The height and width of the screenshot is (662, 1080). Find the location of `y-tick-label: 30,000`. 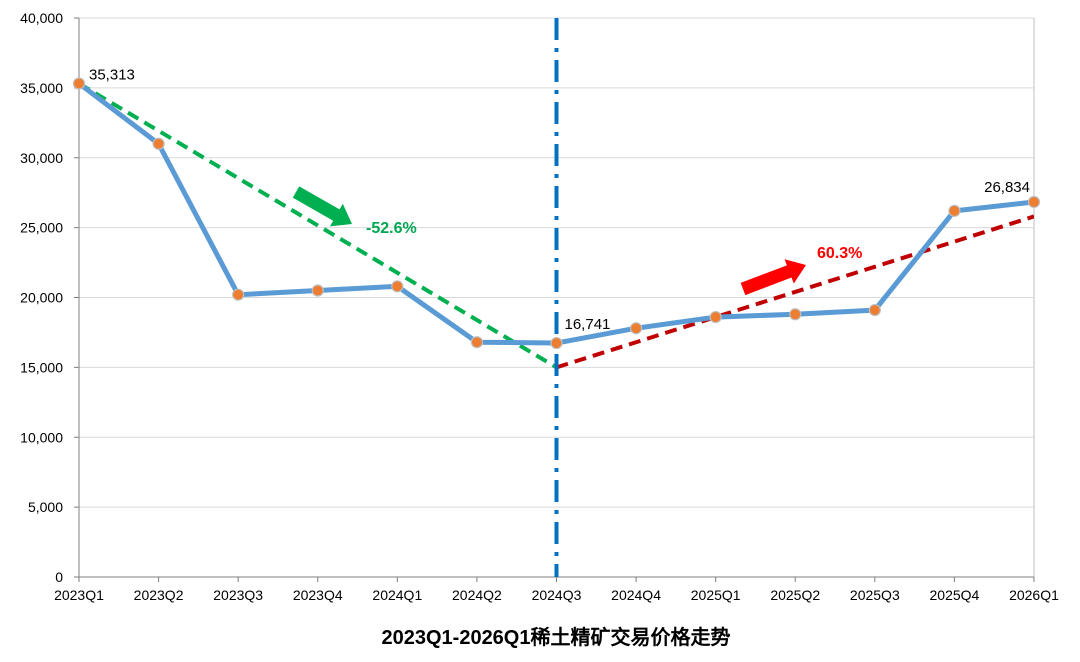

y-tick-label: 30,000 is located at coordinates (41, 158).